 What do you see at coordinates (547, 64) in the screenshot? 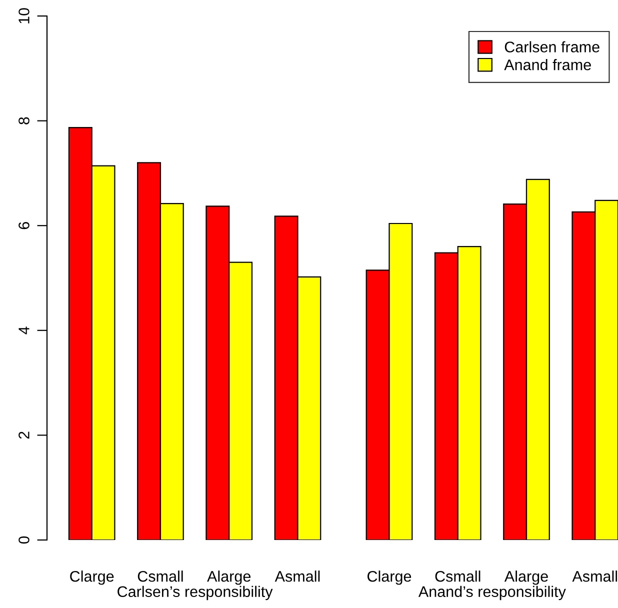
I see `legend-label: Anand frame` at bounding box center [547, 64].